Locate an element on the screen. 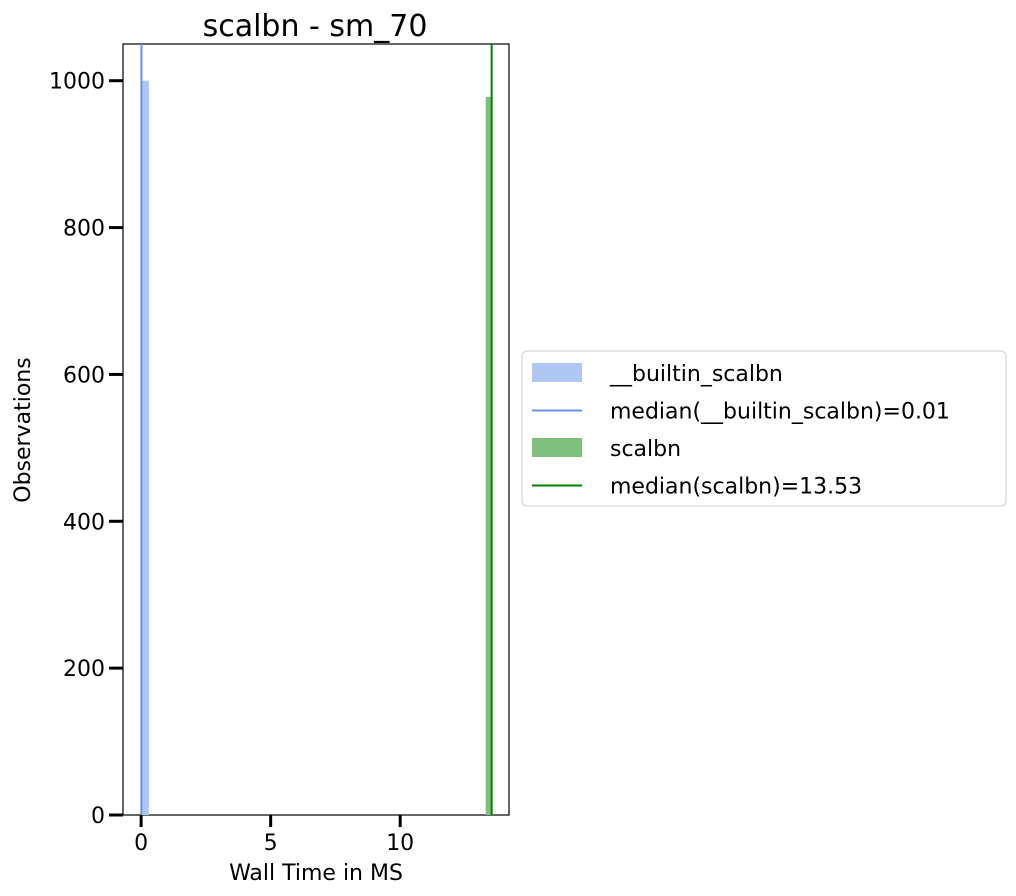 This screenshot has height=896, width=1016. y-tick-label-2: 400 is located at coordinates (84, 522).